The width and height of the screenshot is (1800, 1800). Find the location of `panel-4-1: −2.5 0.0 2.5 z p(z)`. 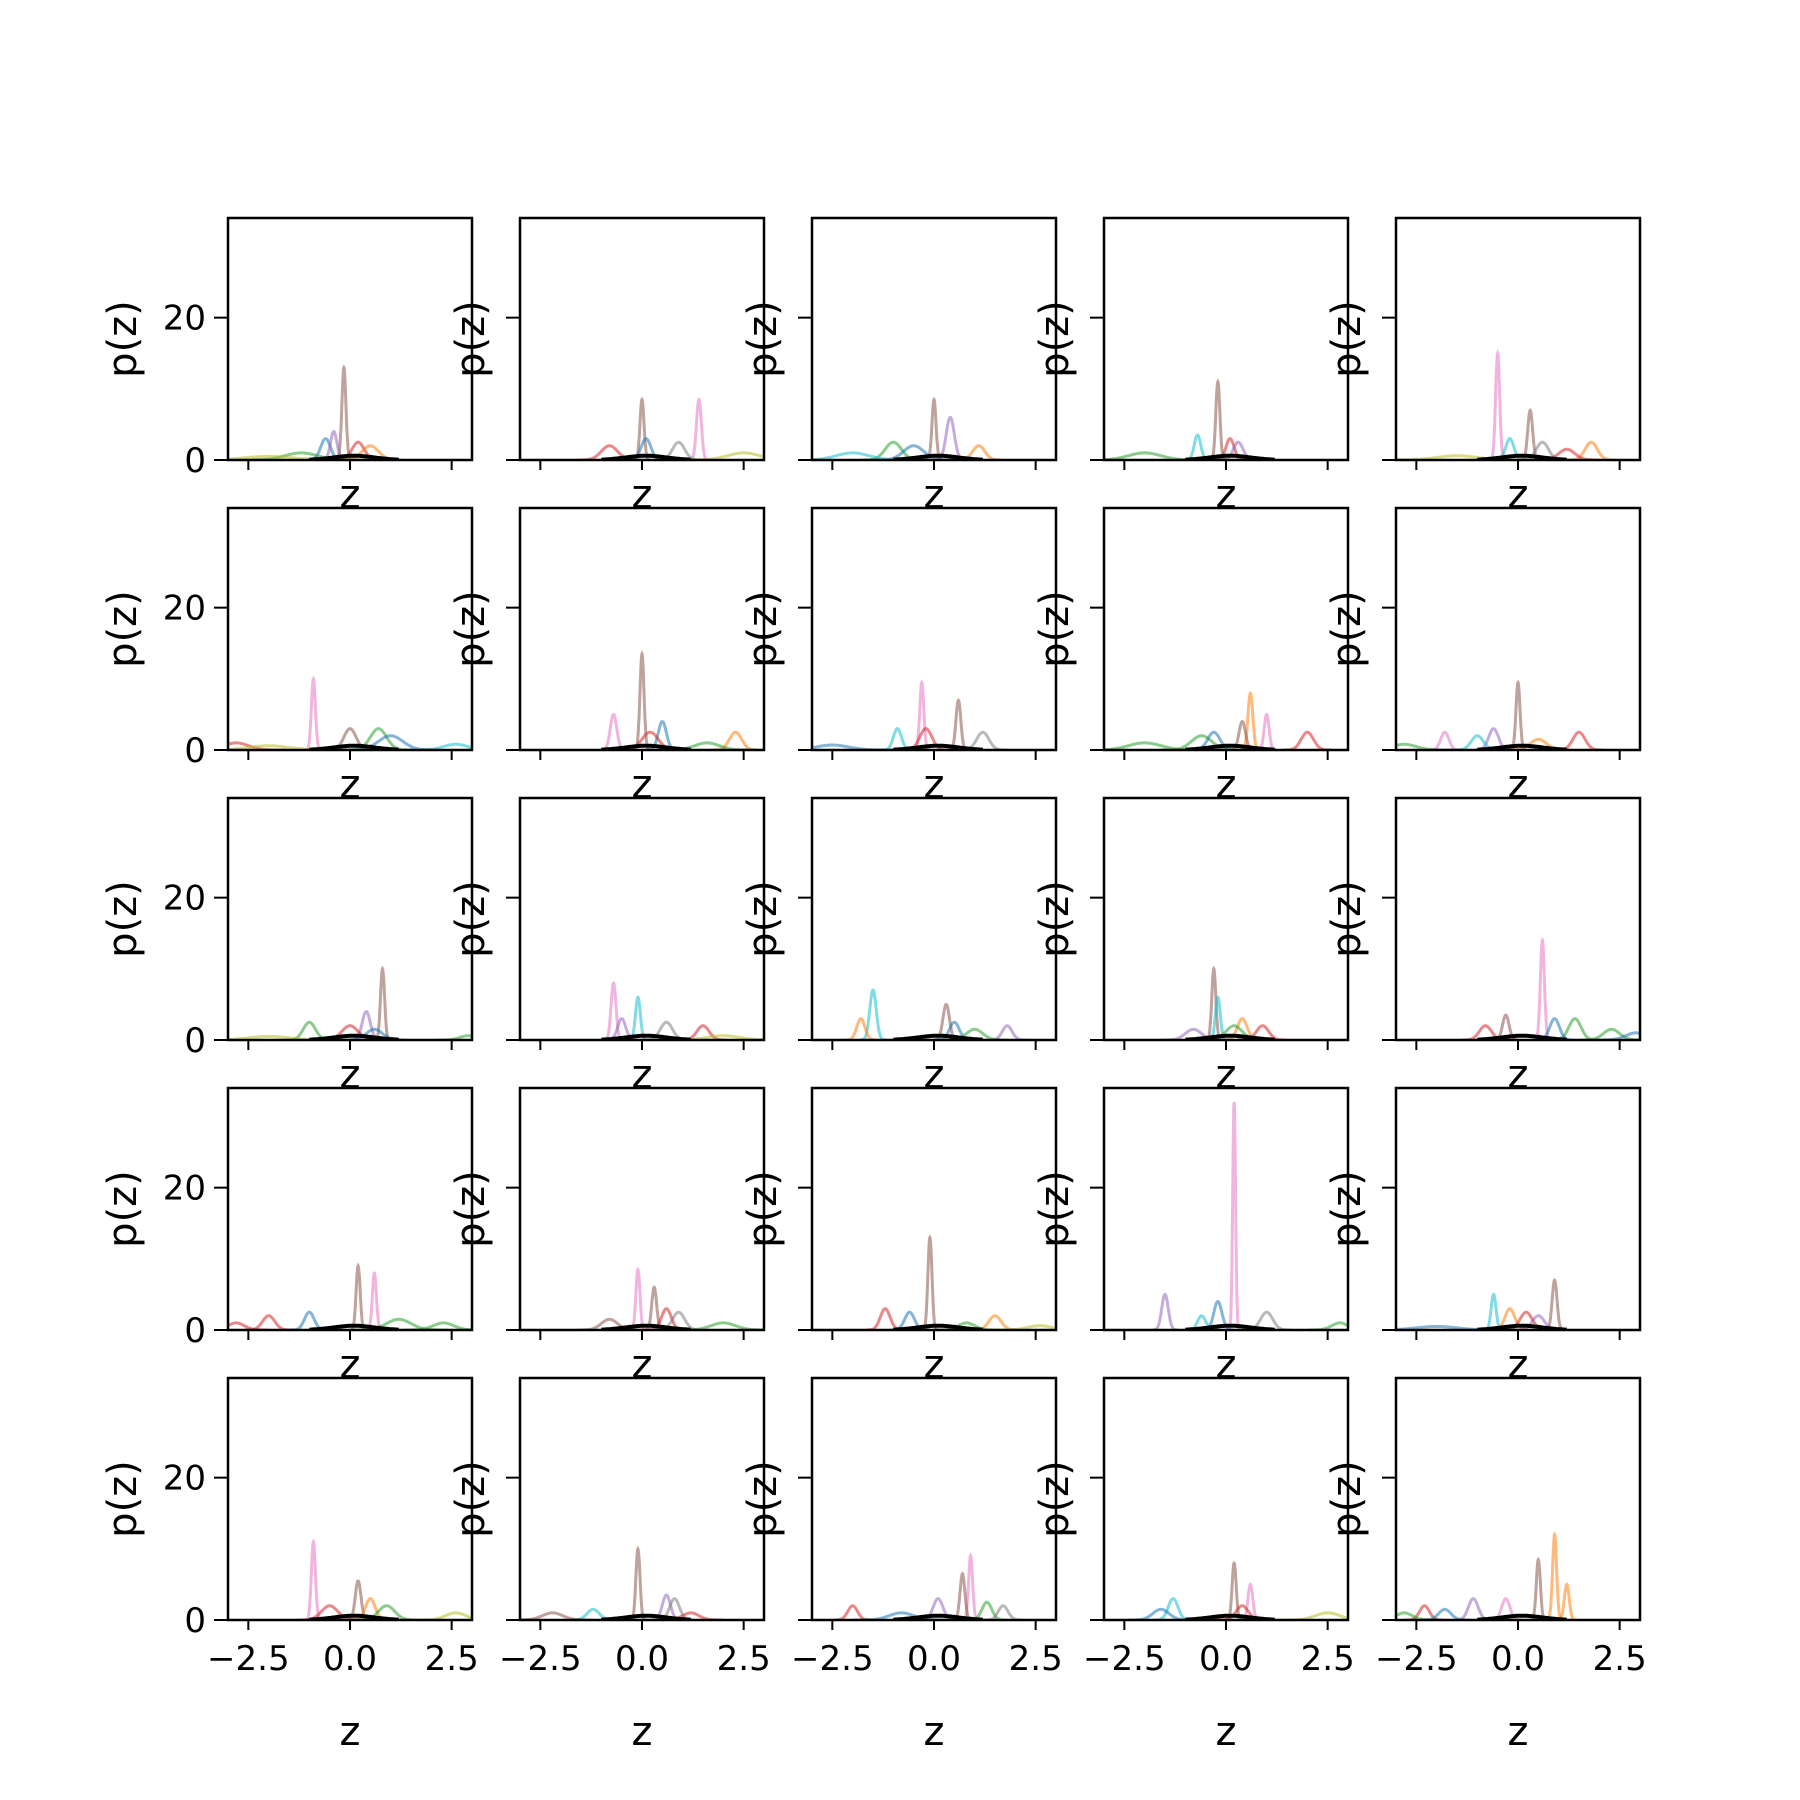

panel-4-1: −2.5 0.0 2.5 z p(z) is located at coordinates (609, 1565).